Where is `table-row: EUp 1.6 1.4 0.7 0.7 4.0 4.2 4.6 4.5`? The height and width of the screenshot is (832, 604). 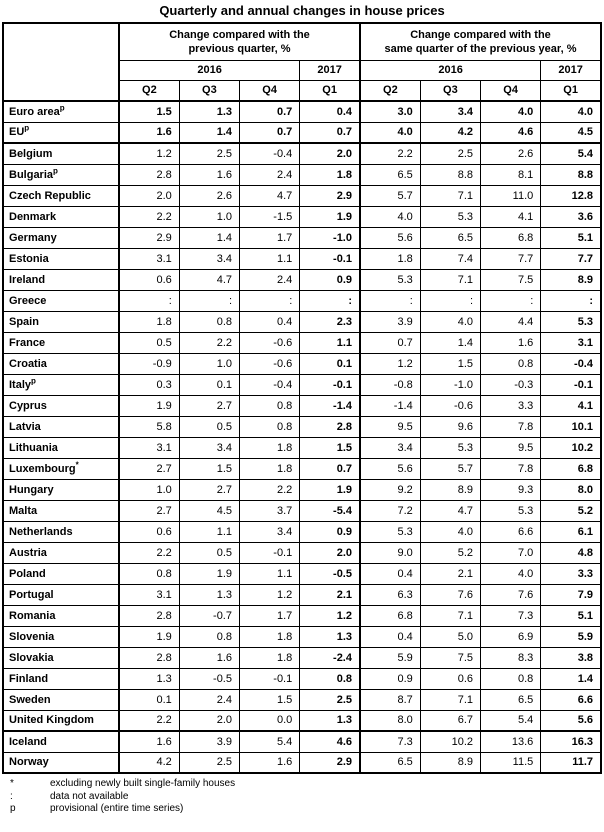
table-row: EUp 1.6 1.4 0.7 0.7 4.0 4.2 4.6 4.5 is located at coordinates (302, 132).